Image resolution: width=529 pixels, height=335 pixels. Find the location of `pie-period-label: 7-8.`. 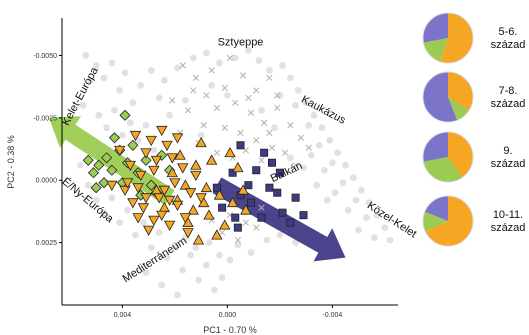

pie-period-label: 7-8. is located at coordinates (508, 91).